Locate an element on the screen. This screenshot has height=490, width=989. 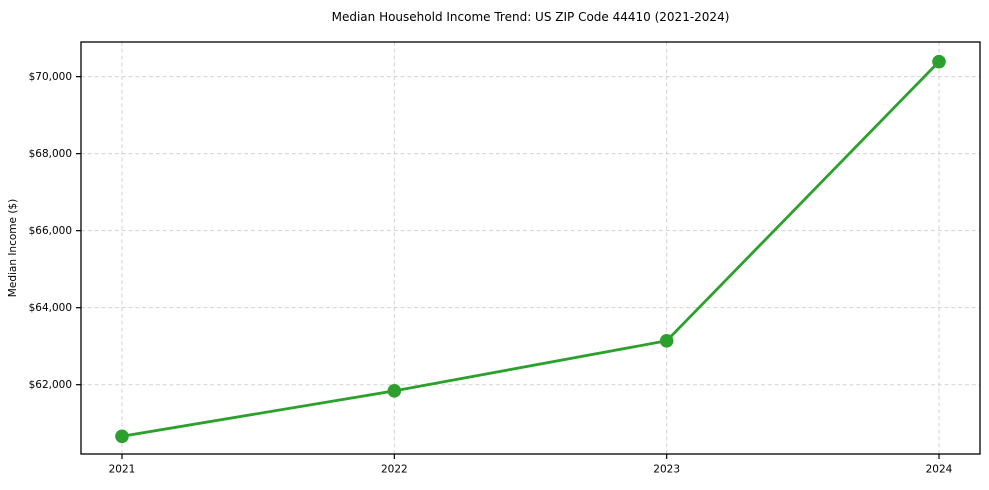
y-tick-label: $62,000 is located at coordinates (50, 385).